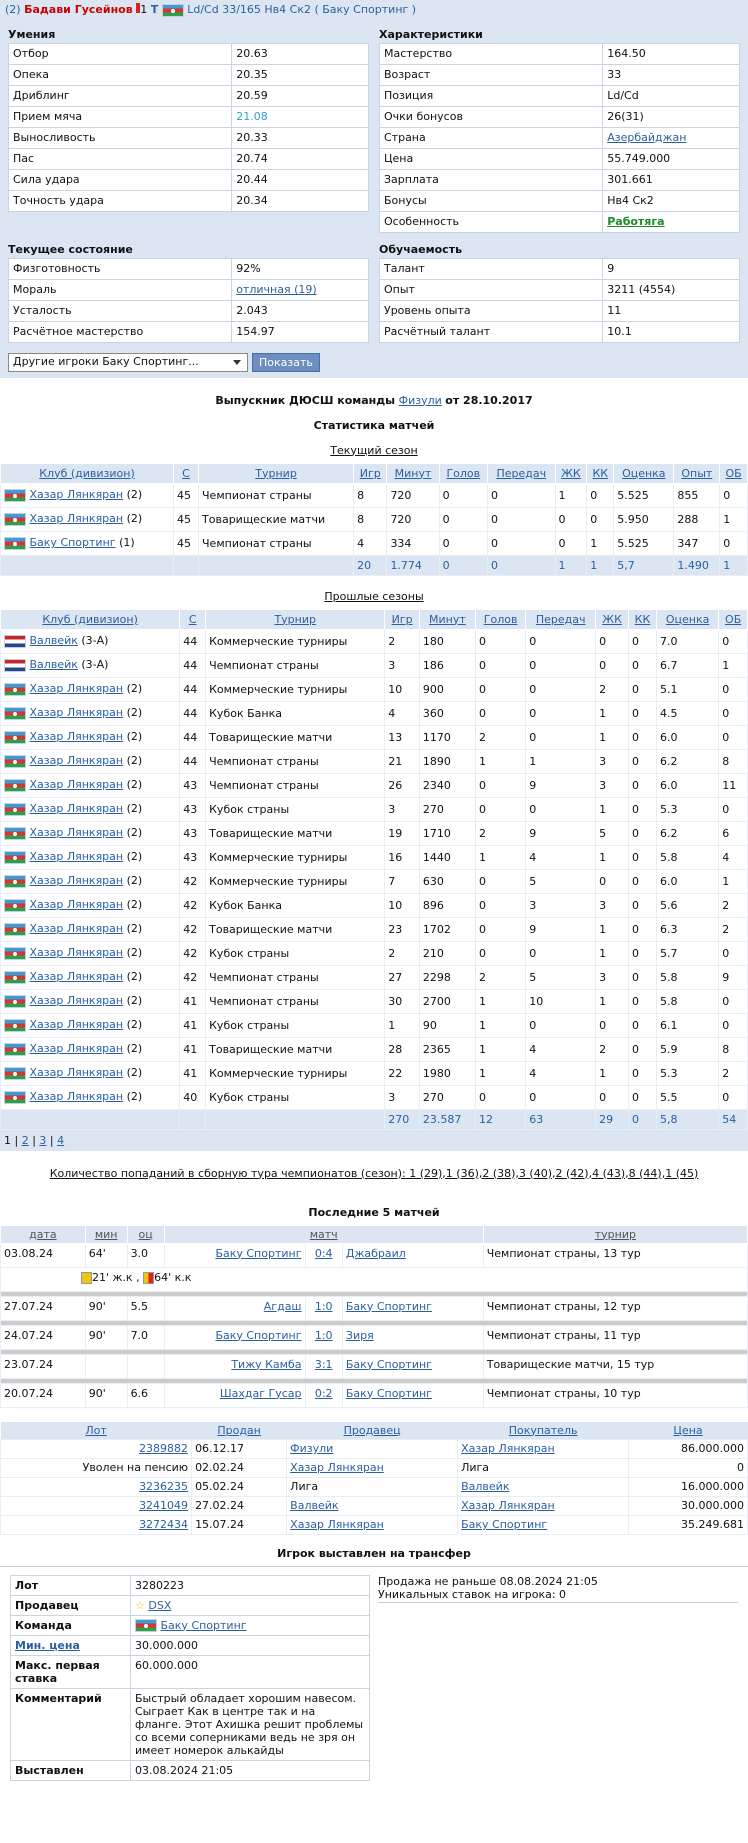 The image size is (748, 1843). What do you see at coordinates (543, 1430) in the screenshot?
I see `column-header: Покупатель` at bounding box center [543, 1430].